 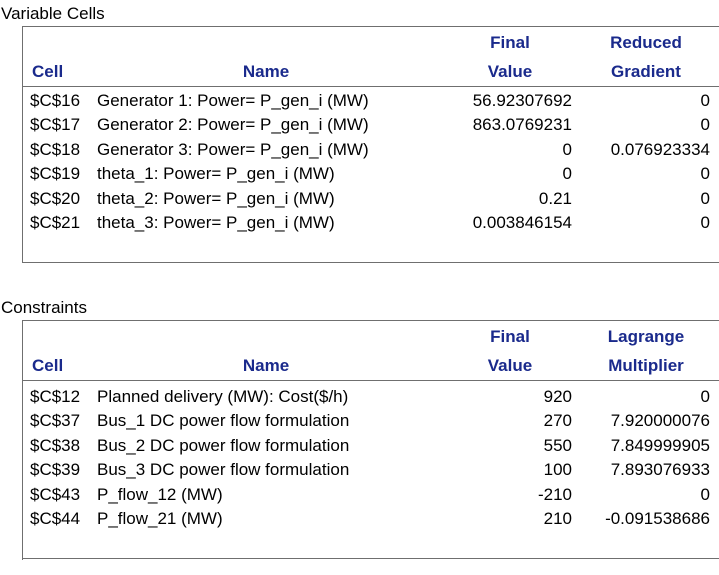 I want to click on variable-gradient-header-2: Gradient, so click(x=646, y=71).